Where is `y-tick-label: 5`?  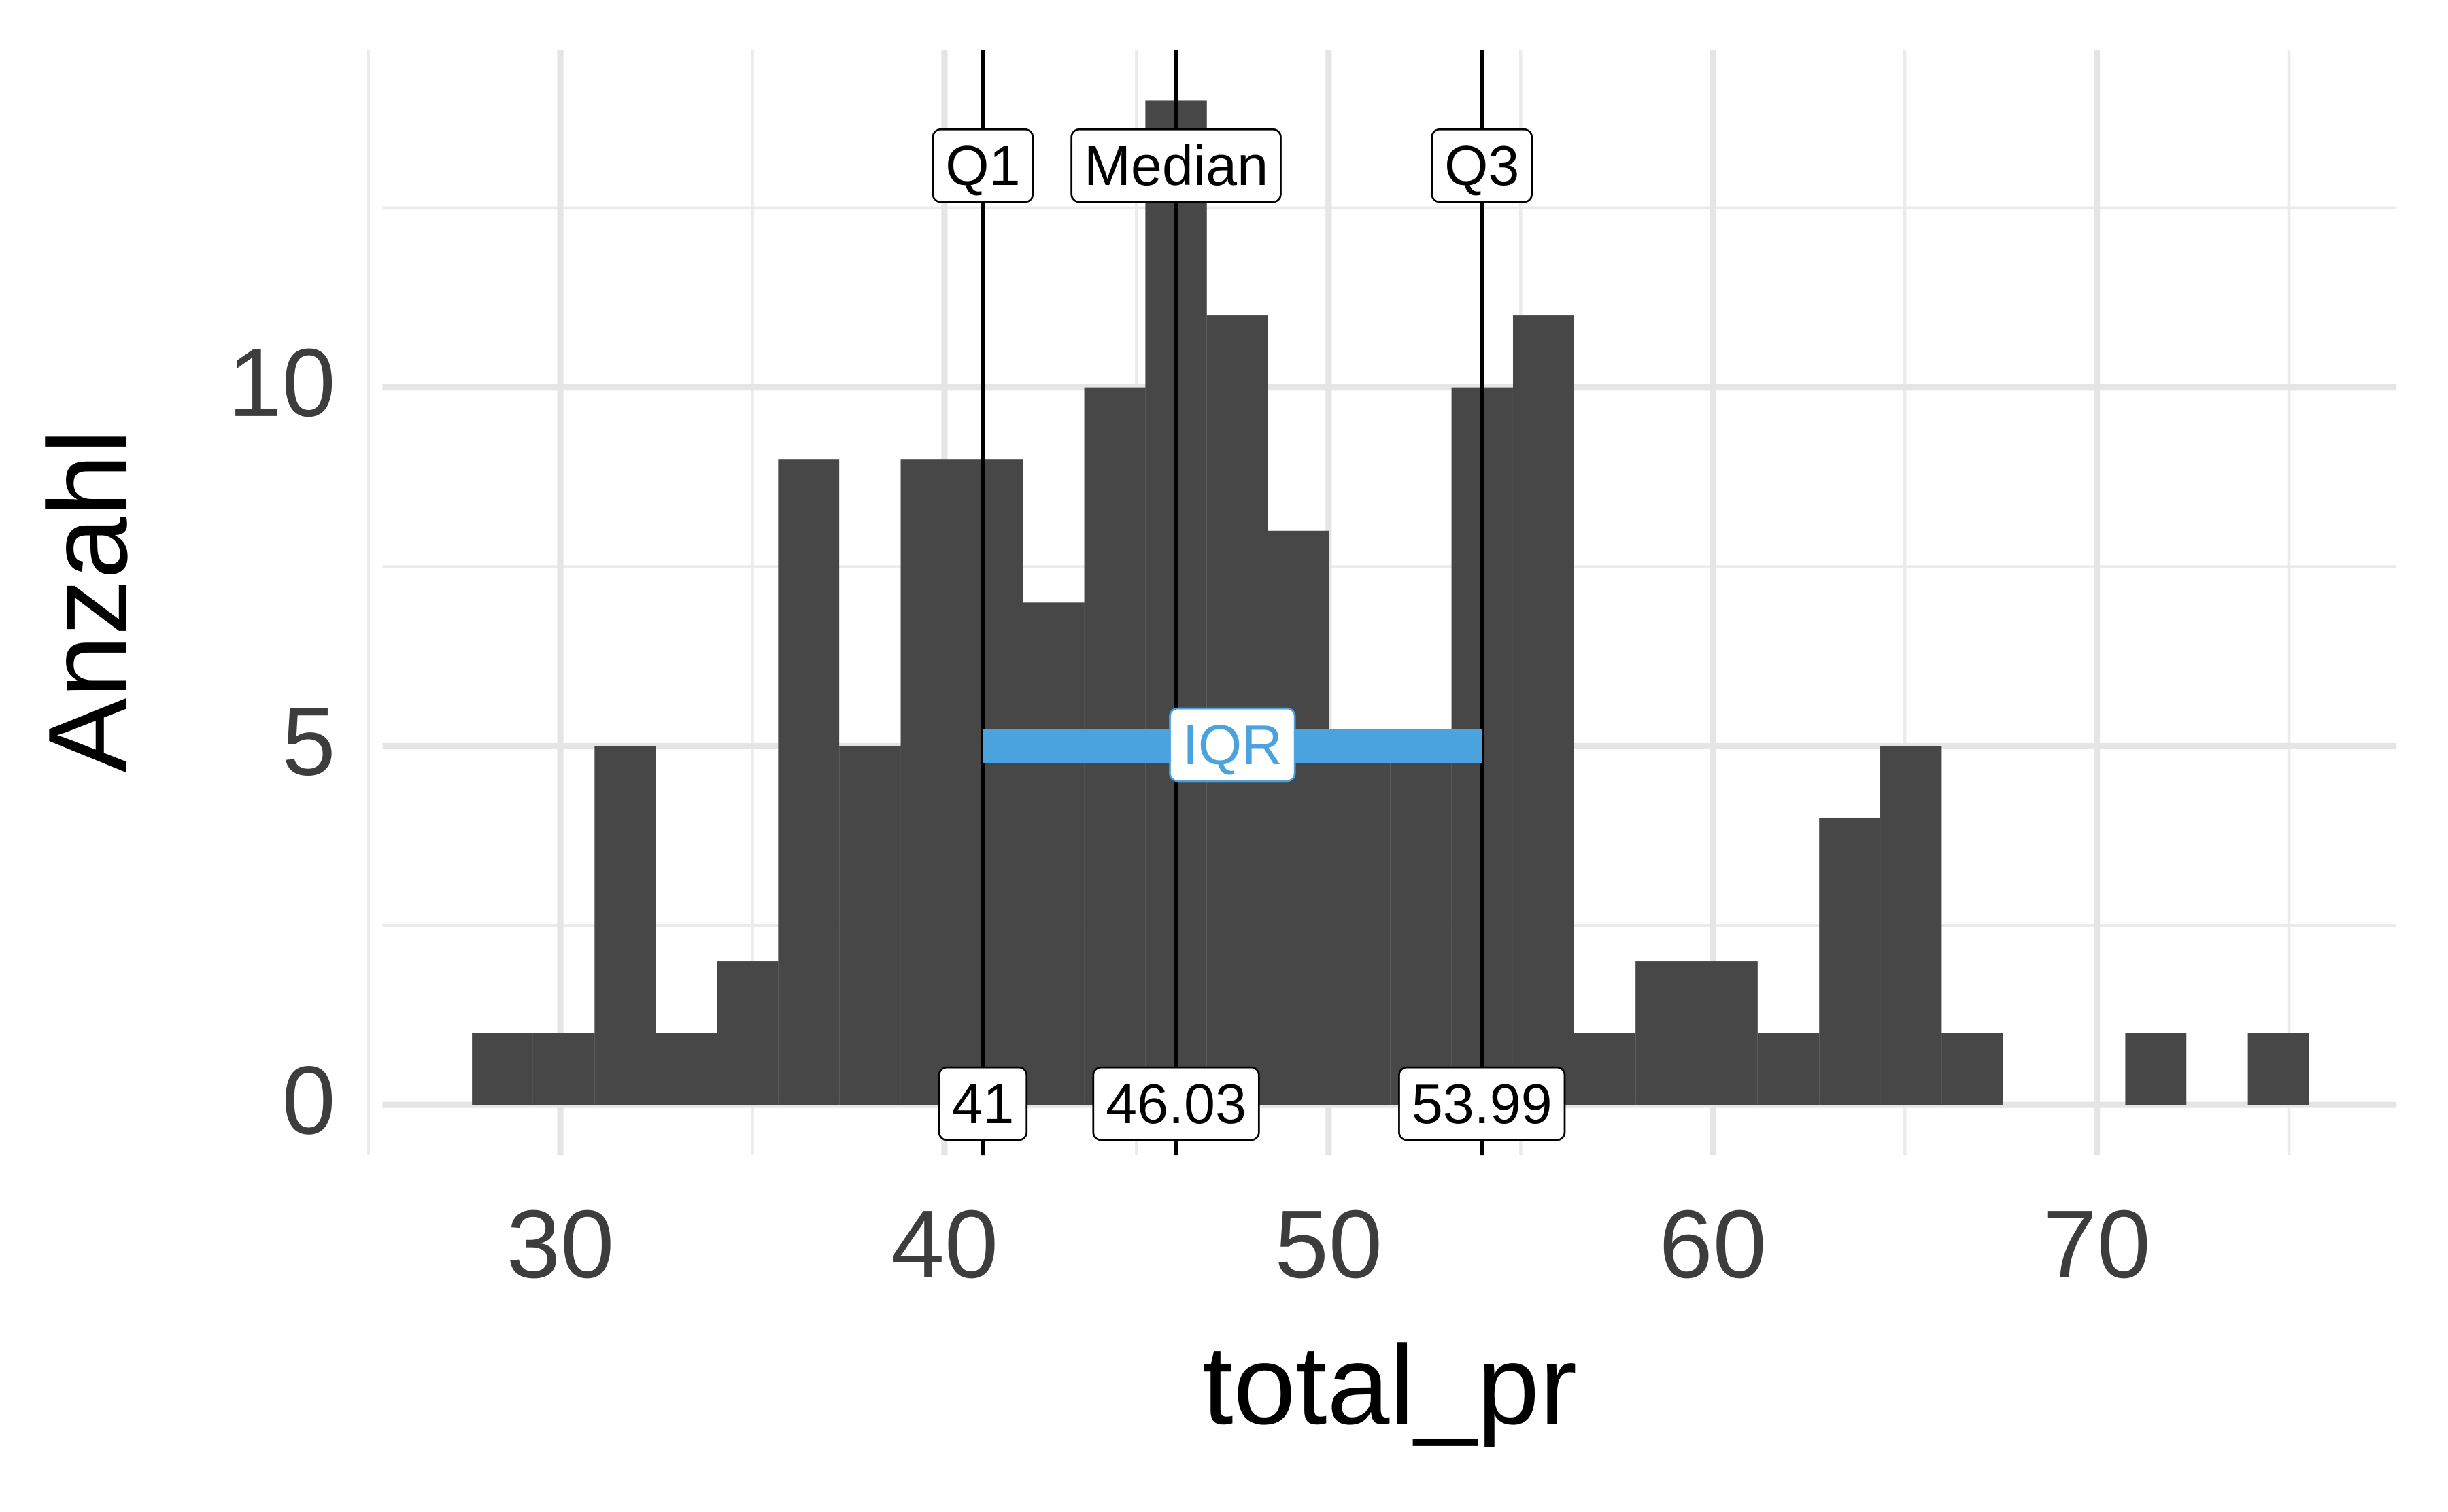
y-tick-label: 5 is located at coordinates (309, 742).